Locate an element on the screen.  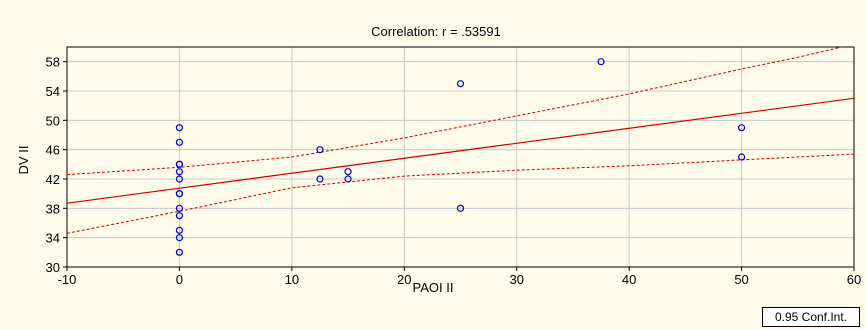
x-tick-label: 20 is located at coordinates (404, 279).